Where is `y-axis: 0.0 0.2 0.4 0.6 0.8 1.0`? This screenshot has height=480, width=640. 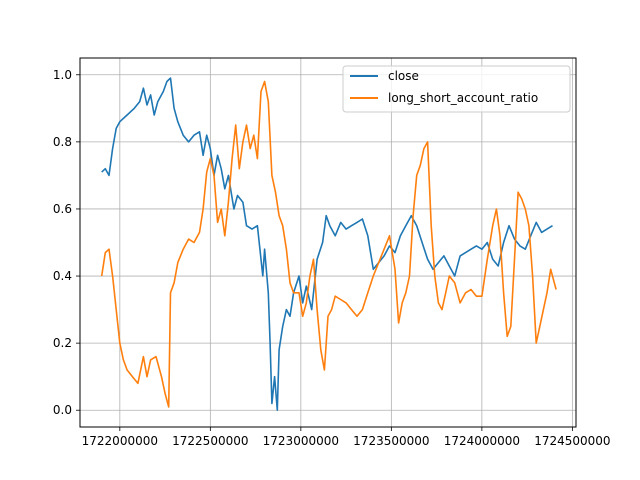
y-axis: 0.0 0.2 0.4 0.6 0.8 1.0 is located at coordinates (66, 242).